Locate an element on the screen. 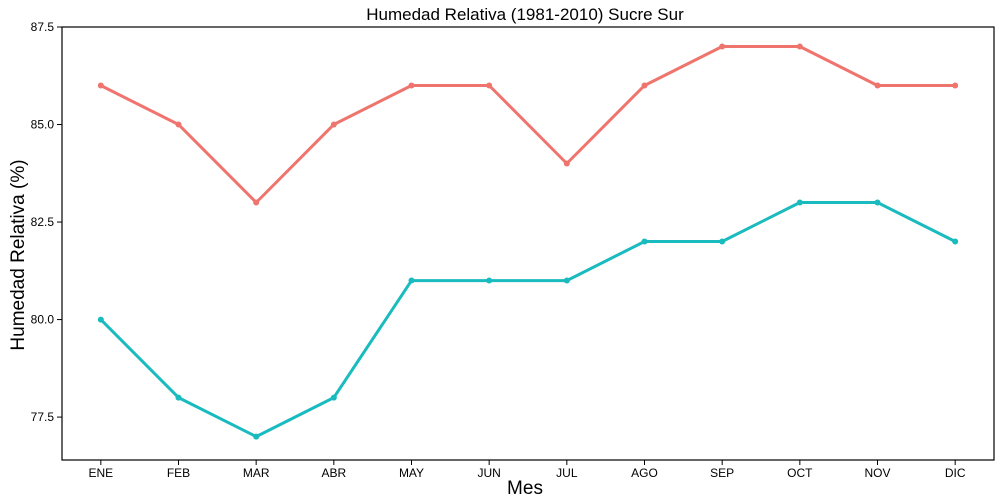 This screenshot has height=500, width=1000. y-tick-label: 77.5 is located at coordinates (43, 417).